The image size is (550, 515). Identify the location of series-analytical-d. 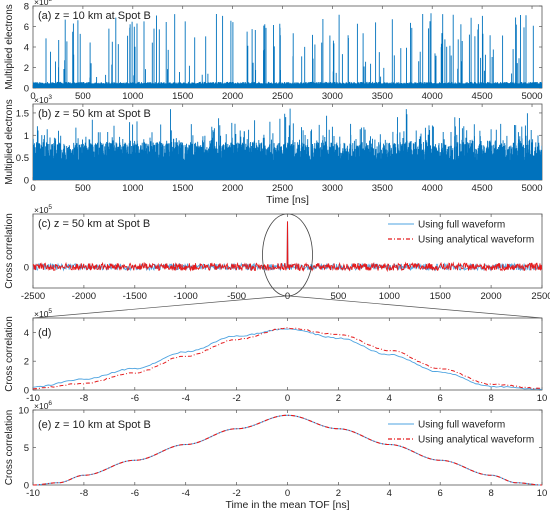
(287, 358).